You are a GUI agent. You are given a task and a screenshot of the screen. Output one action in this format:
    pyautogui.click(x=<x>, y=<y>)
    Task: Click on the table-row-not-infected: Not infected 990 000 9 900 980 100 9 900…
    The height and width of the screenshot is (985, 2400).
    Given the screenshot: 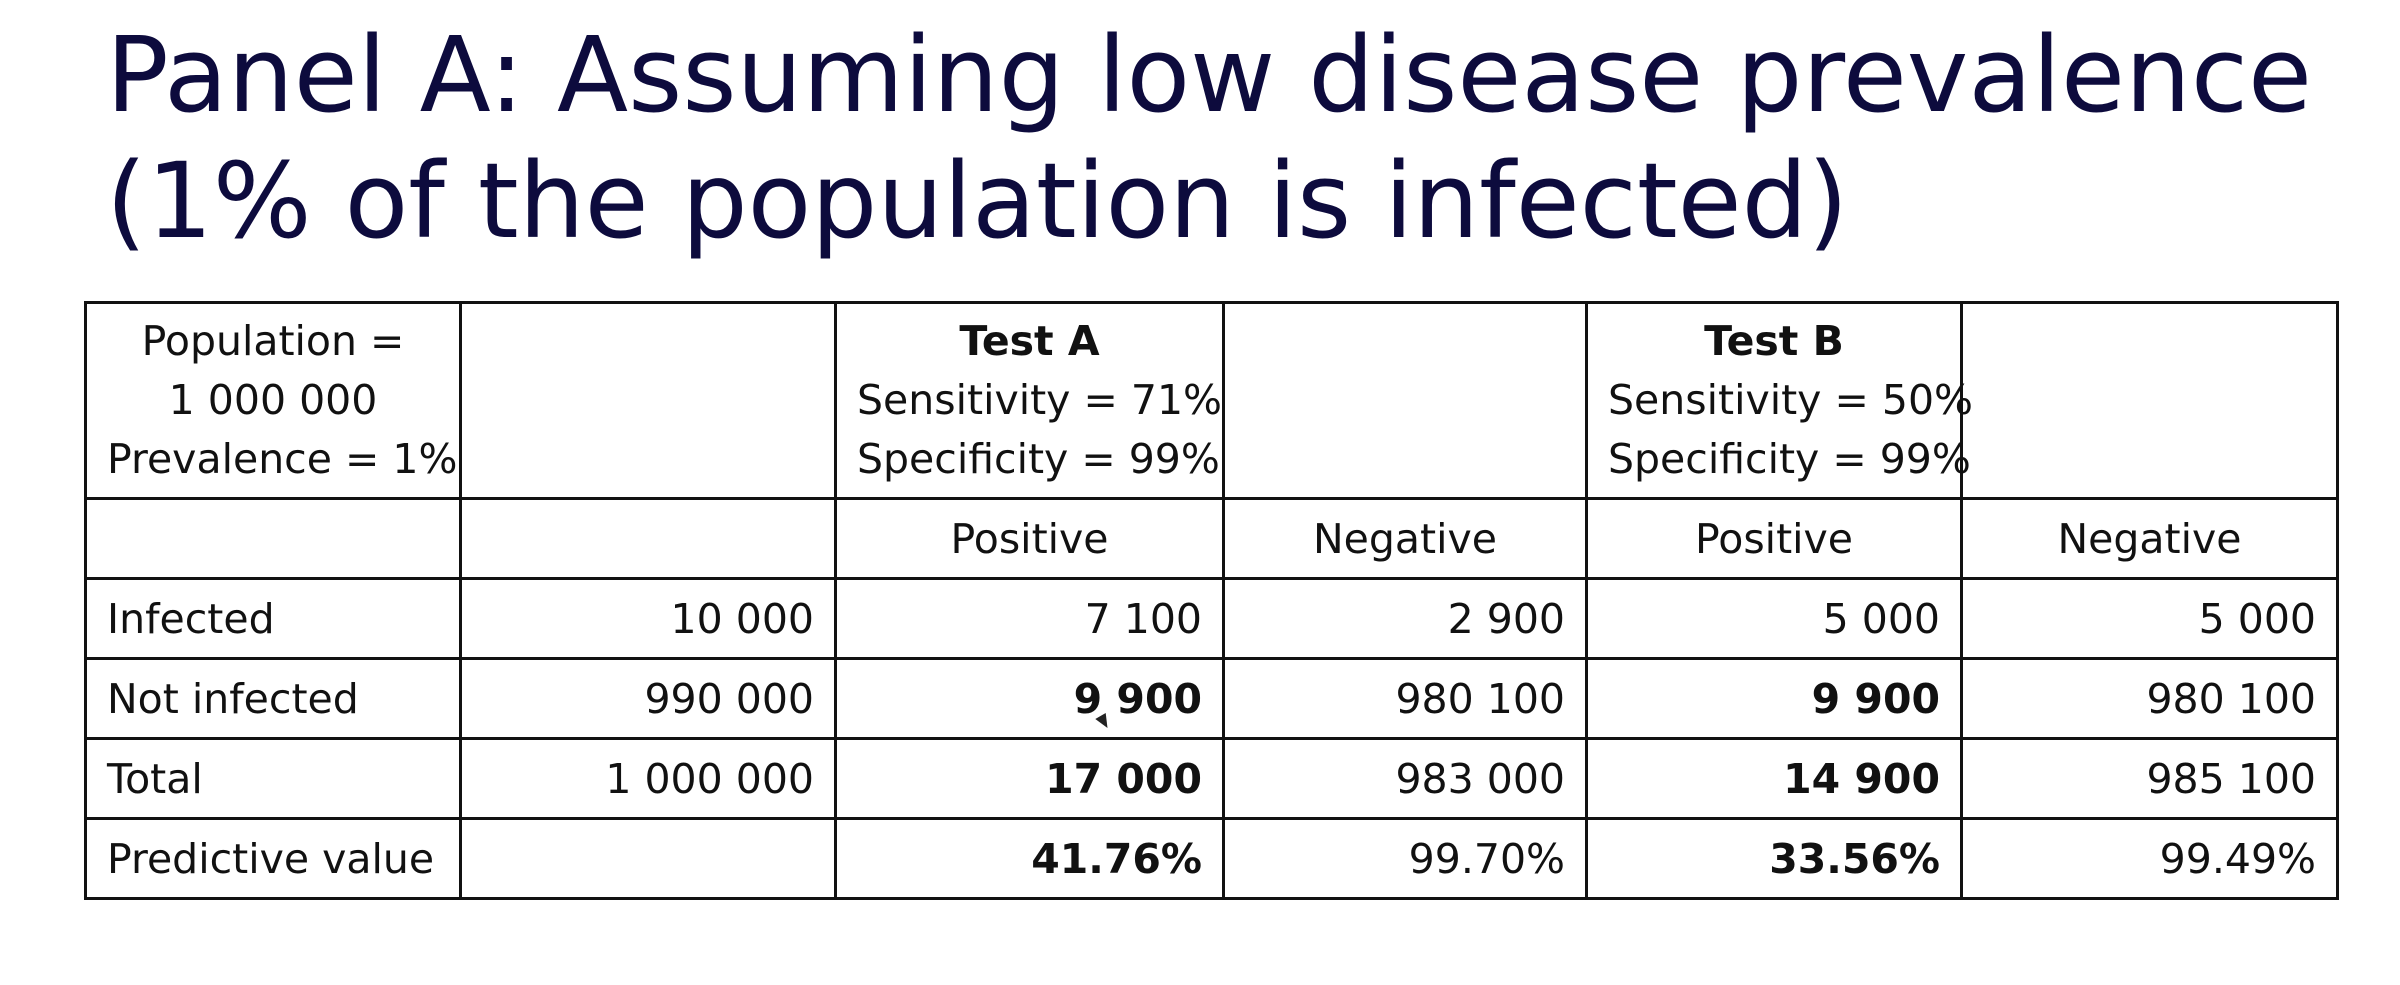 What is the action you would take?
    pyautogui.click(x=1211, y=698)
    